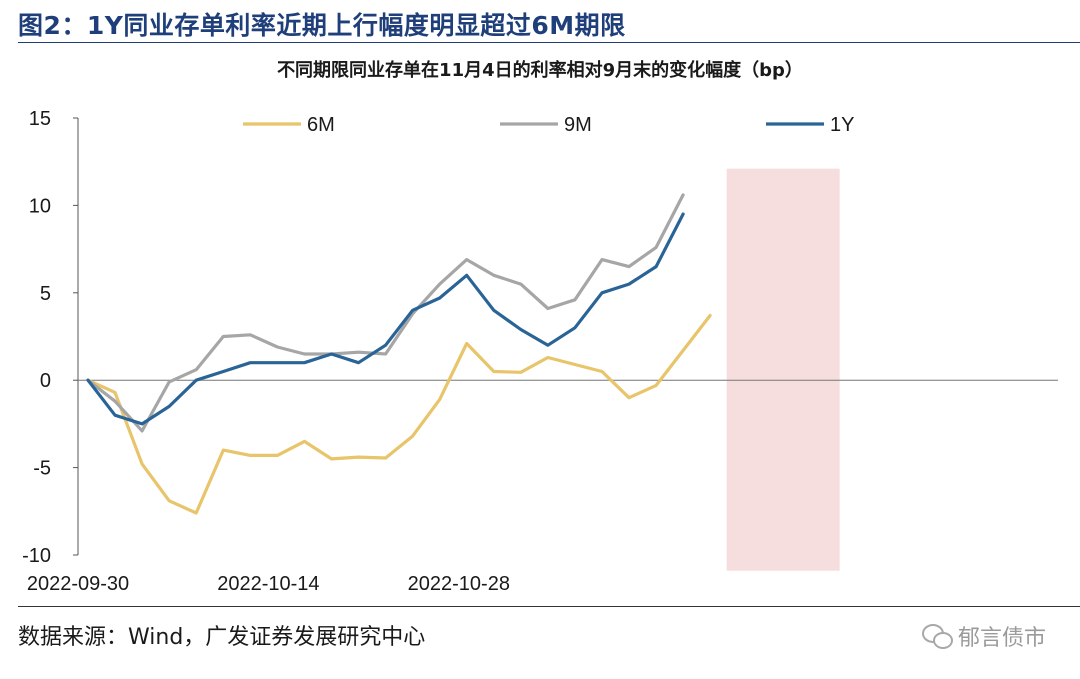  What do you see at coordinates (549, 606) in the screenshot?
I see `footer-rule` at bounding box center [549, 606].